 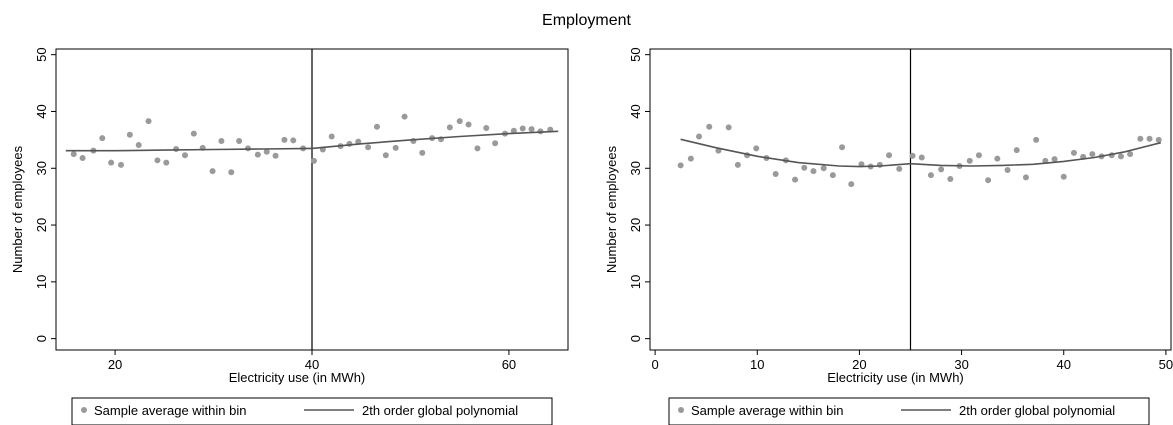 What do you see at coordinates (635, 282) in the screenshot?
I see `y-tick-label: 10` at bounding box center [635, 282].